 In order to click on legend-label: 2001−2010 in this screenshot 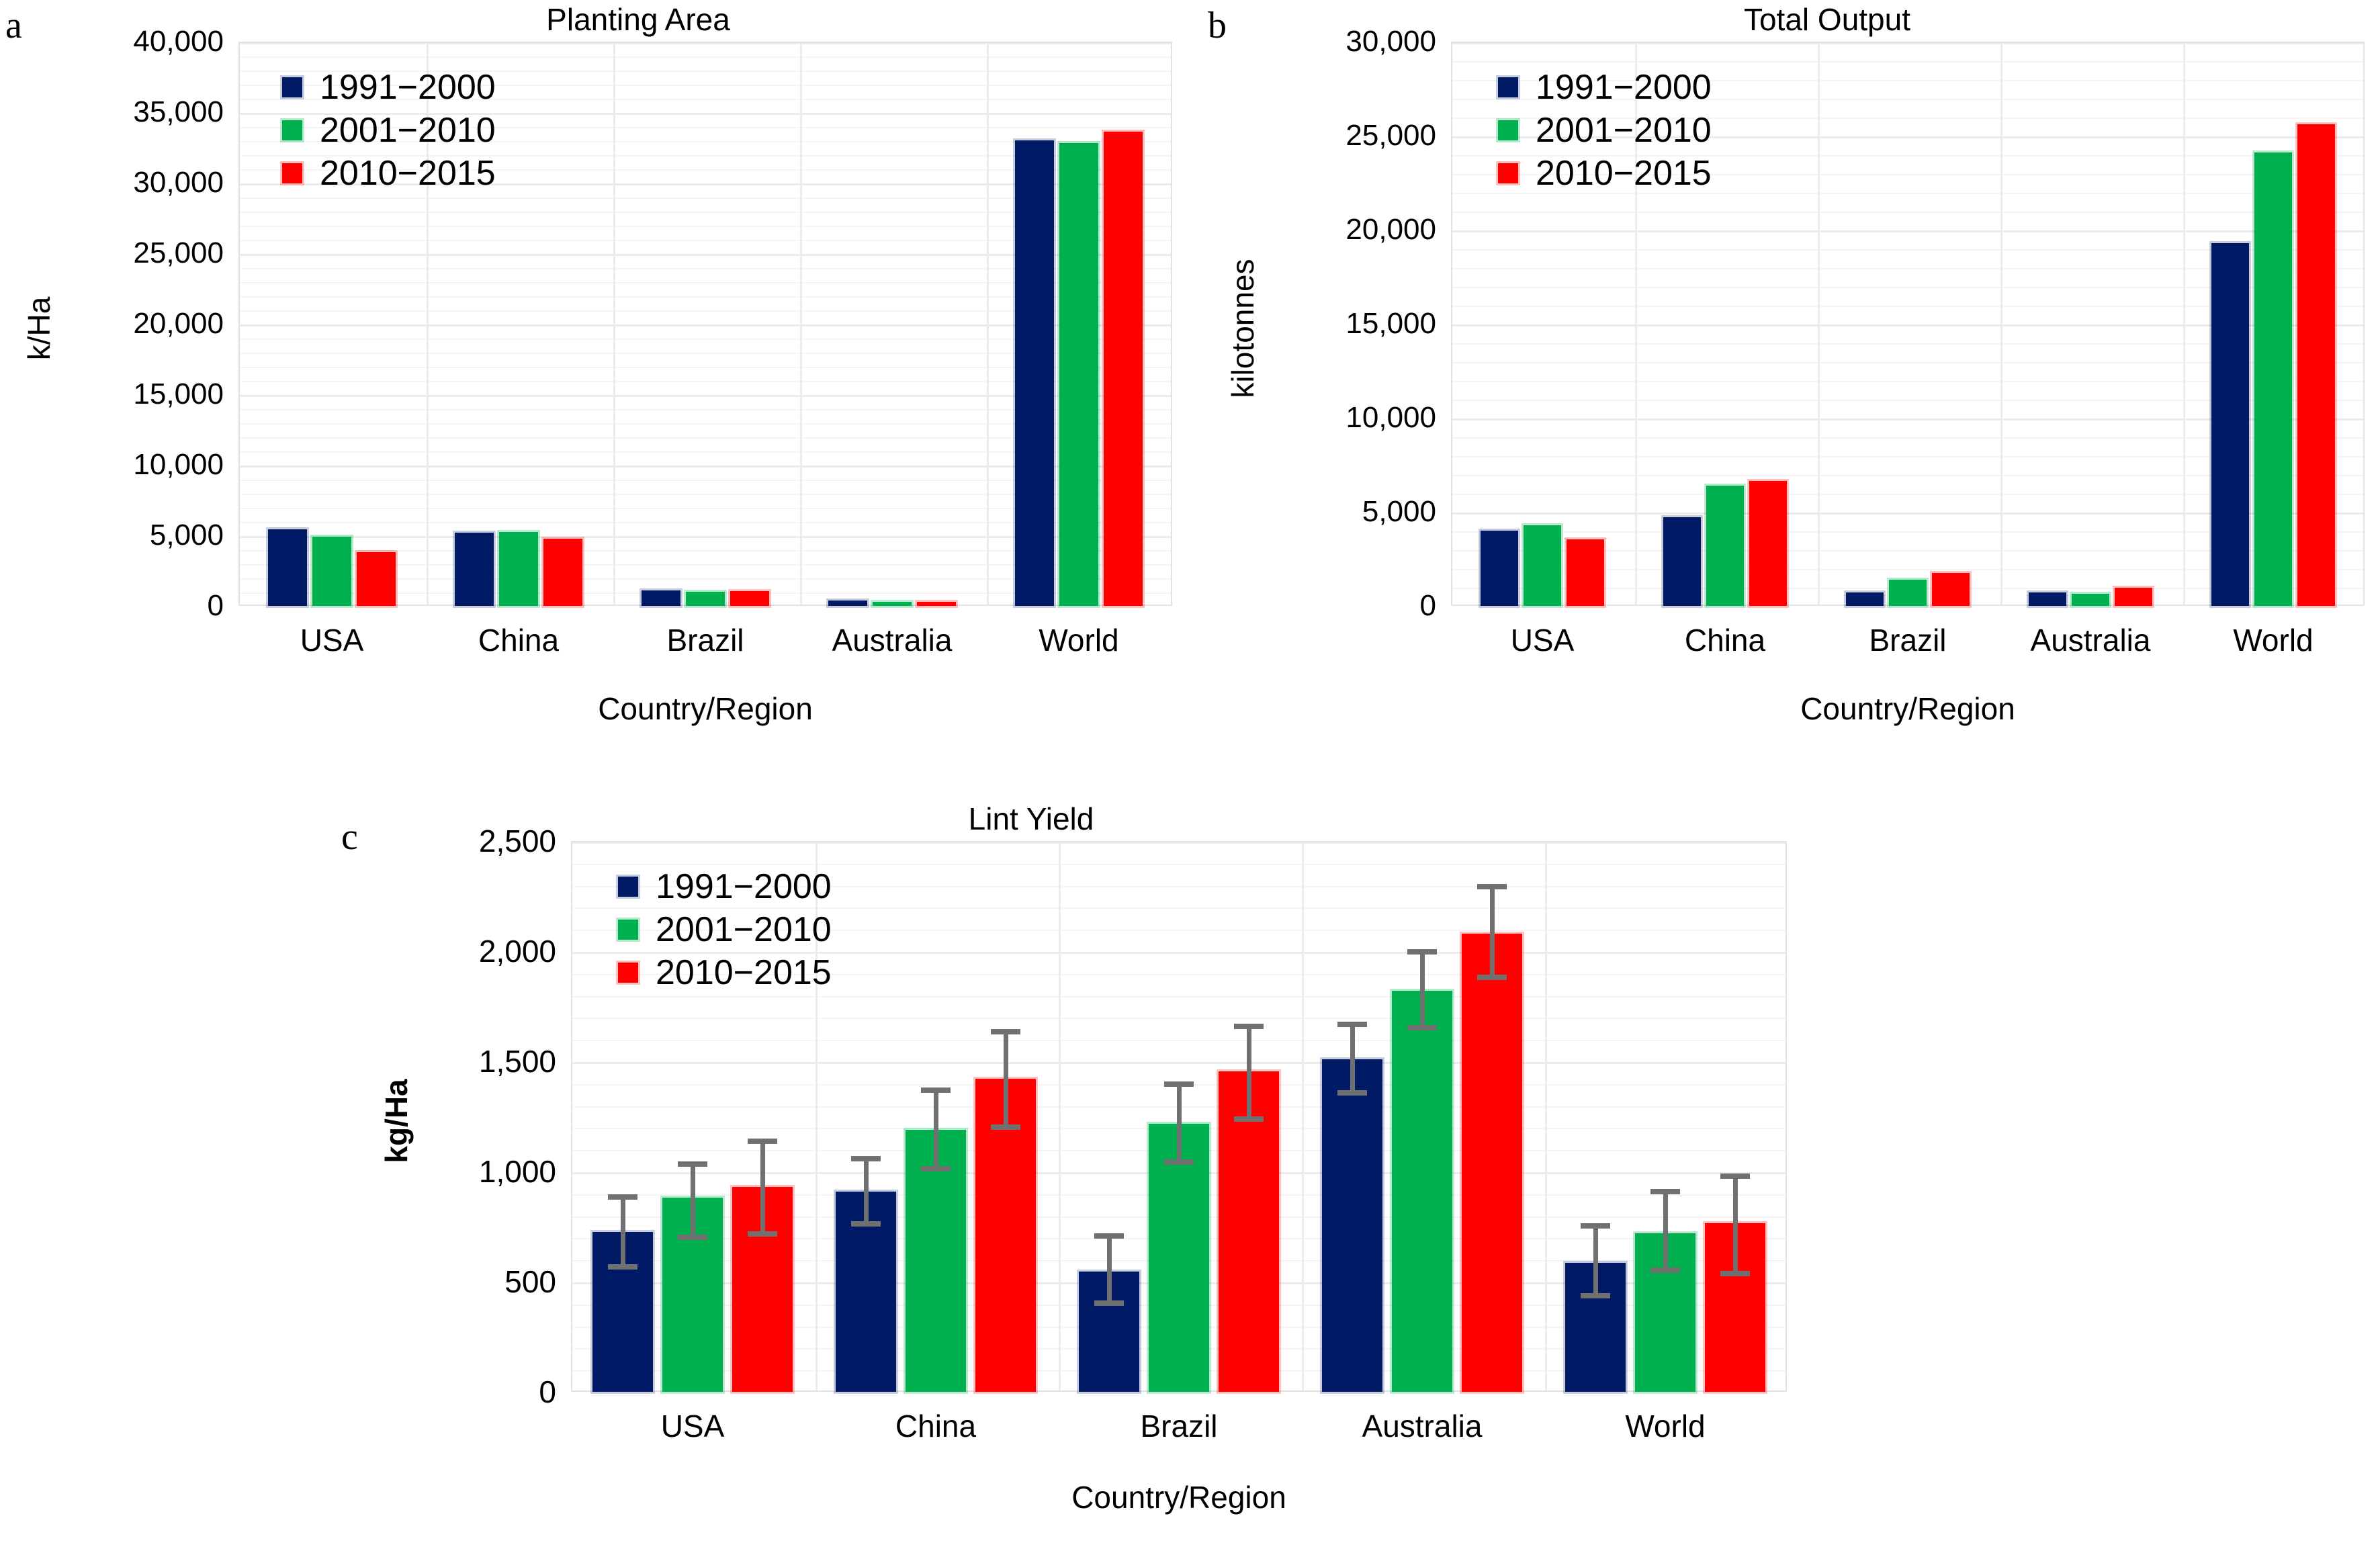, I will do `click(1624, 130)`.